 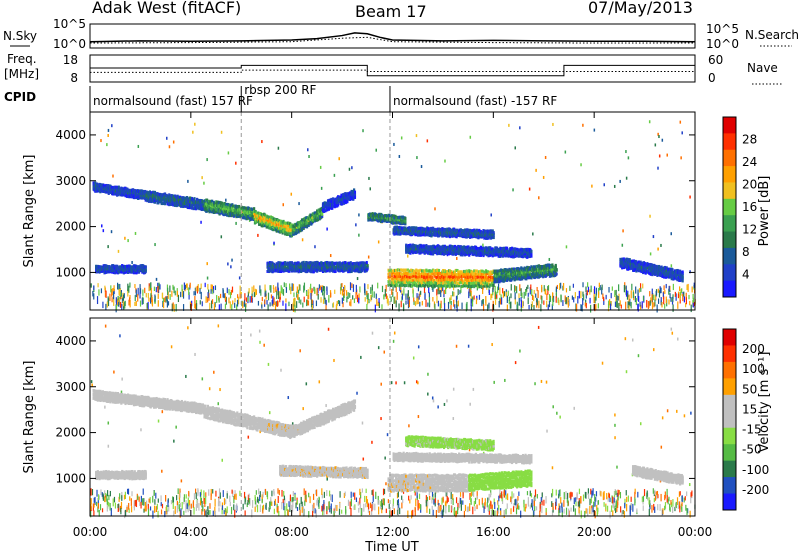 What do you see at coordinates (469, 251) in the screenshot?
I see `data-band` at bounding box center [469, 251].